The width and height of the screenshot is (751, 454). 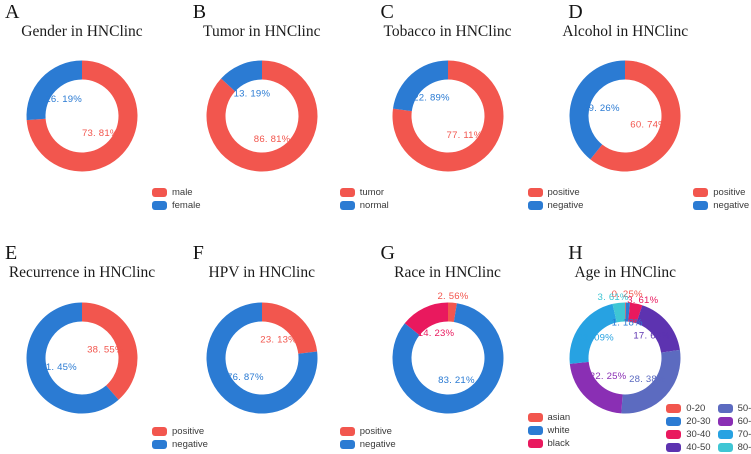 I want to click on panel-letter: B, so click(x=199, y=12).